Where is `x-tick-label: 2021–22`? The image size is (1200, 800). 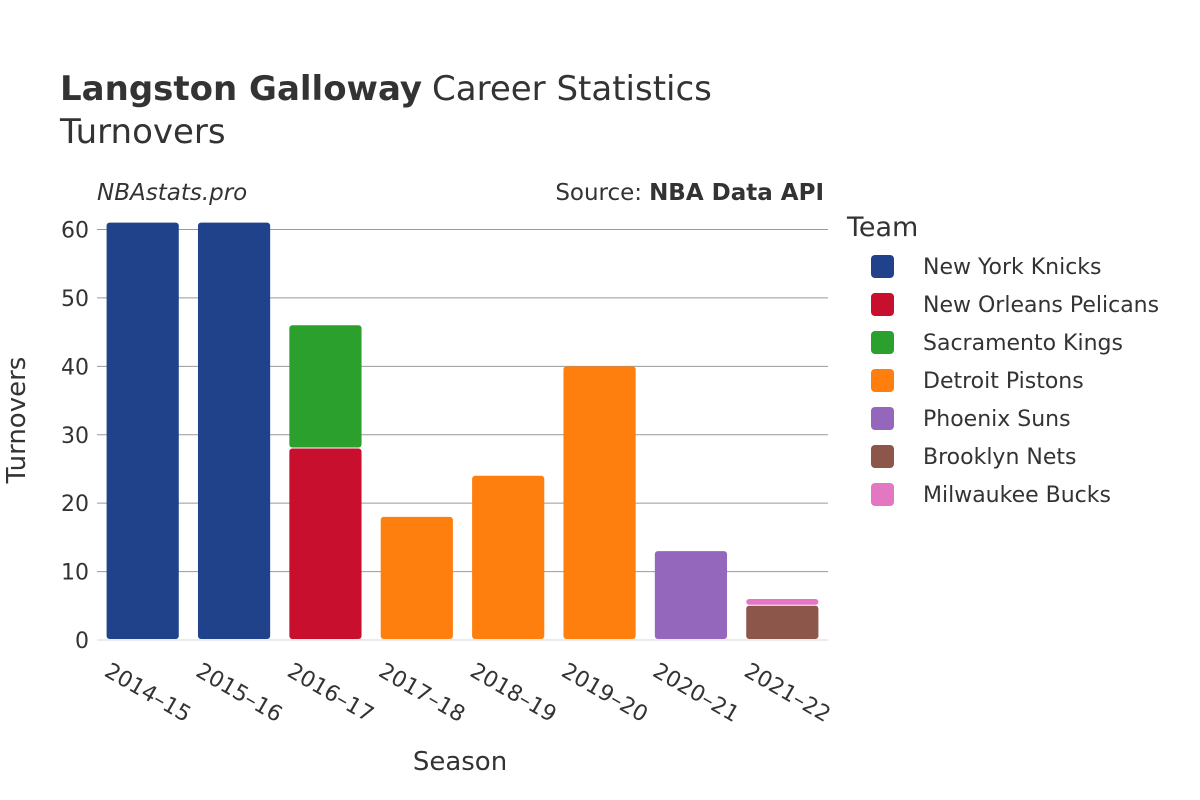 x-tick-label: 2021–22 is located at coordinates (787, 693).